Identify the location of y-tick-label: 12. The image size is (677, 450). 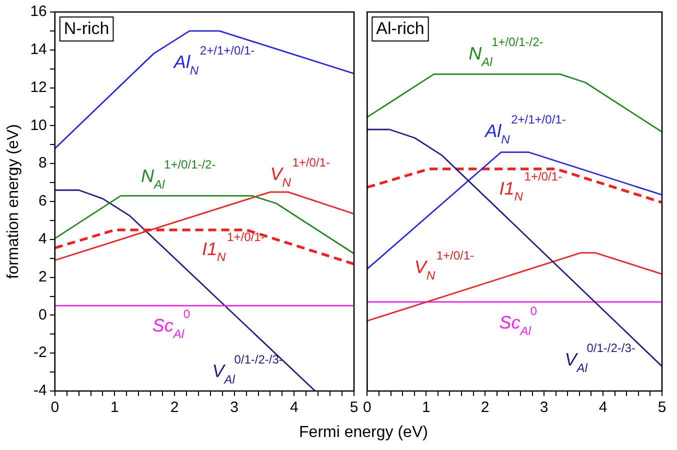
(38, 87).